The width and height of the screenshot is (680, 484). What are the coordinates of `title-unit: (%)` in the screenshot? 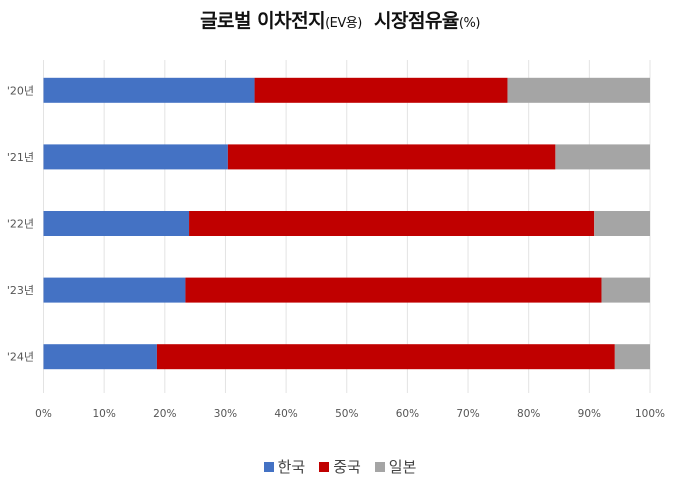 It's located at (469, 23).